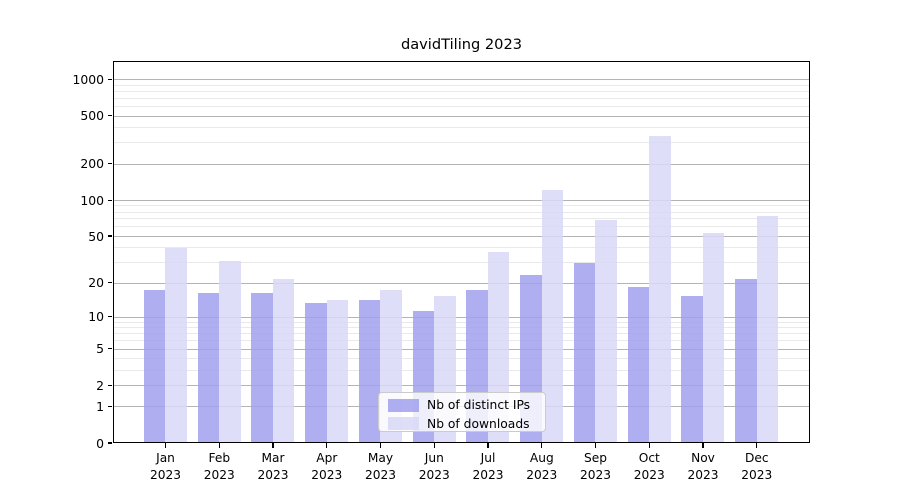 This screenshot has height=500, width=900. I want to click on bar-nb-of-downloads-oct-2023, so click(660, 288).